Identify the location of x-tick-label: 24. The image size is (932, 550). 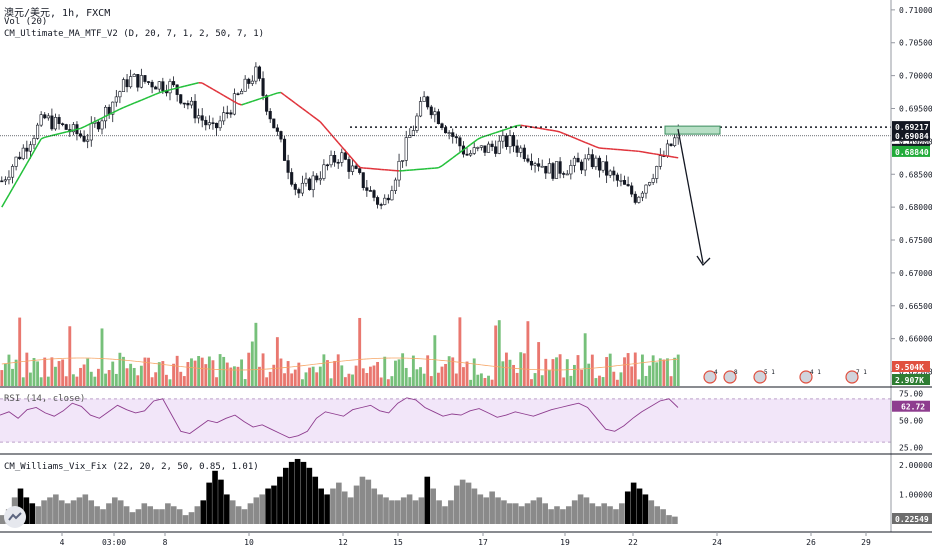
(717, 542).